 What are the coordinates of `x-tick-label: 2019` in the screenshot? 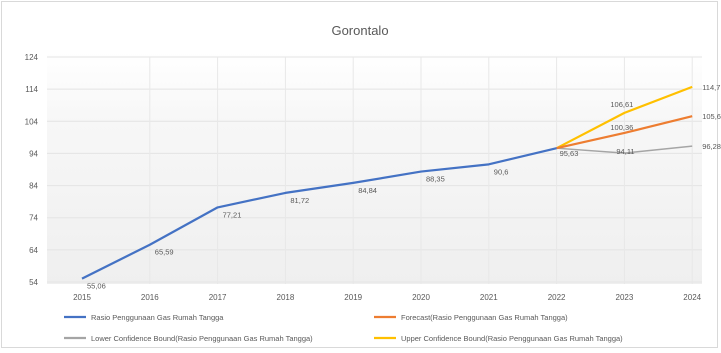 It's located at (353, 297).